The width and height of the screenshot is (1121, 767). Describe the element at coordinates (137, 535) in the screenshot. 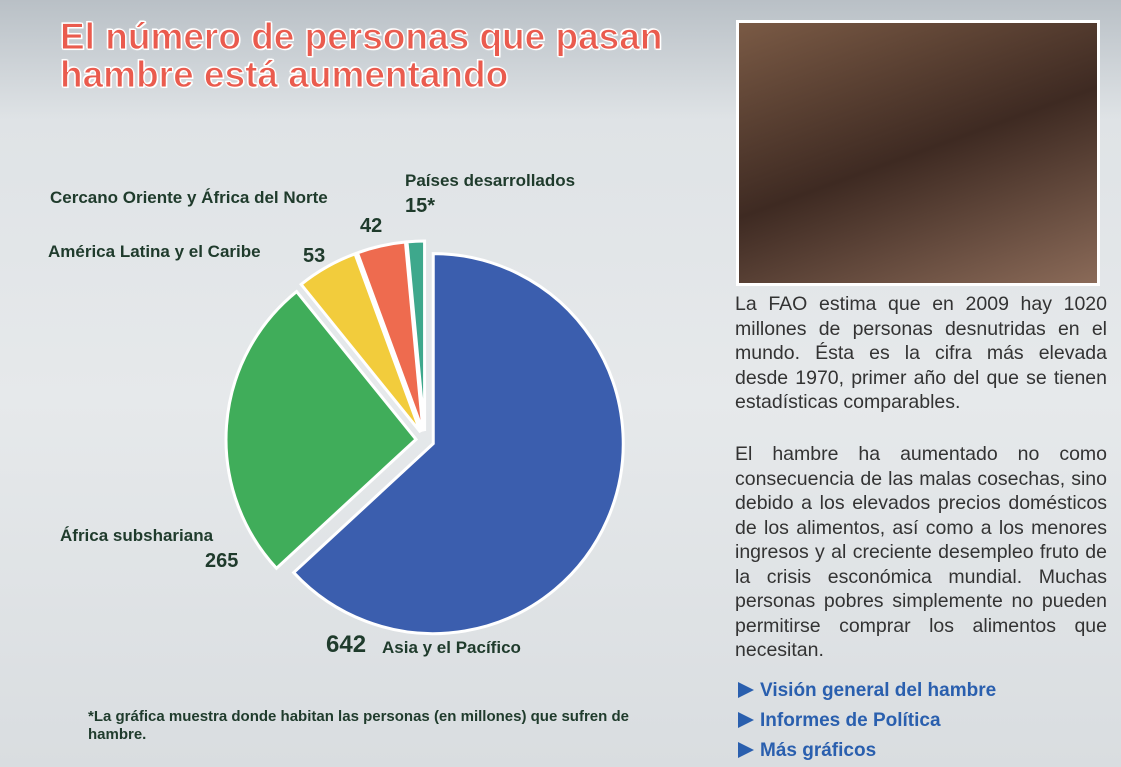

I see `slice-label: África subshariana` at that location.